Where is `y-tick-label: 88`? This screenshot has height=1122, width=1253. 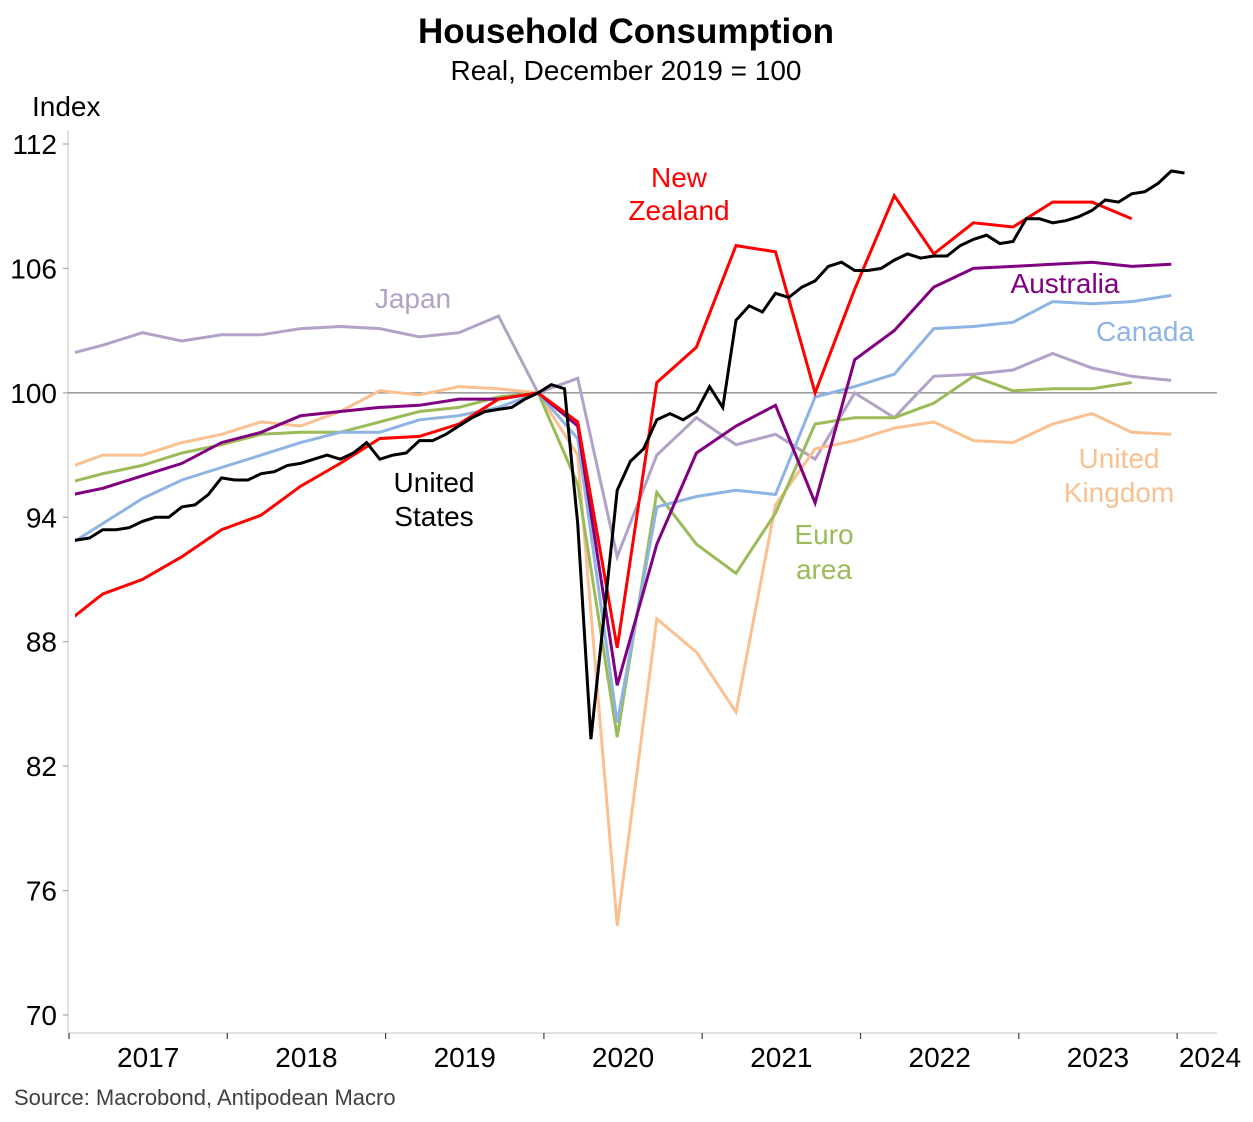
y-tick-label: 88 is located at coordinates (41, 642).